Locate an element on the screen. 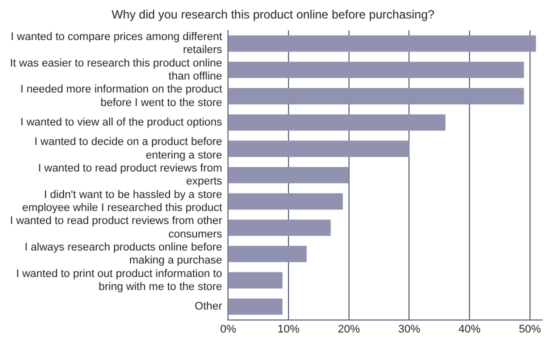  chart-title: Why did you research this product online before purchasing? is located at coordinates (273, 15).